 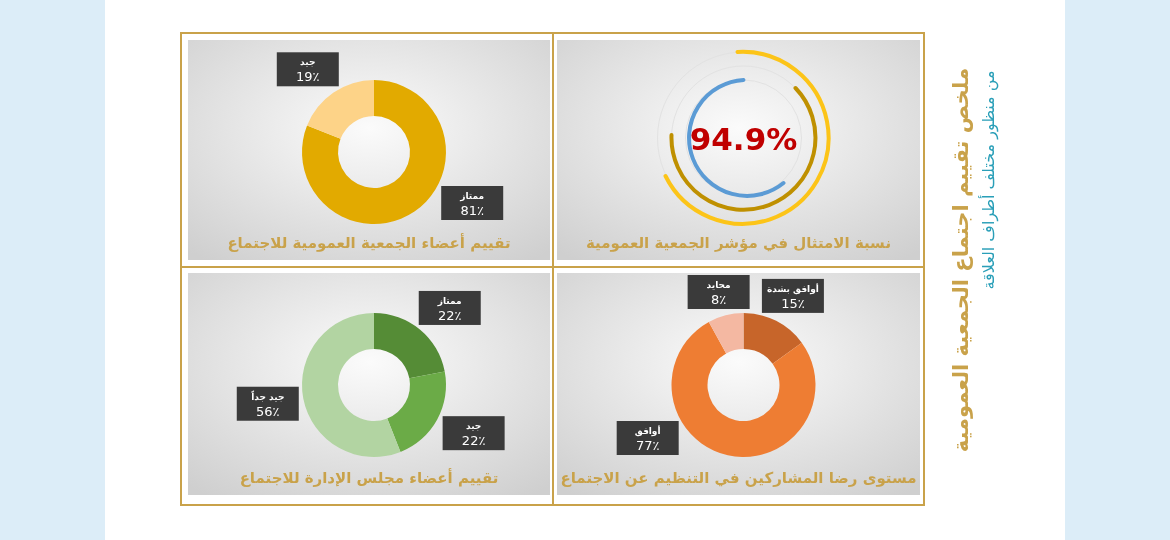 I want to click on text: تقييم أعضاء الجمعية العمومية للاجتماع, so click(x=369, y=242).